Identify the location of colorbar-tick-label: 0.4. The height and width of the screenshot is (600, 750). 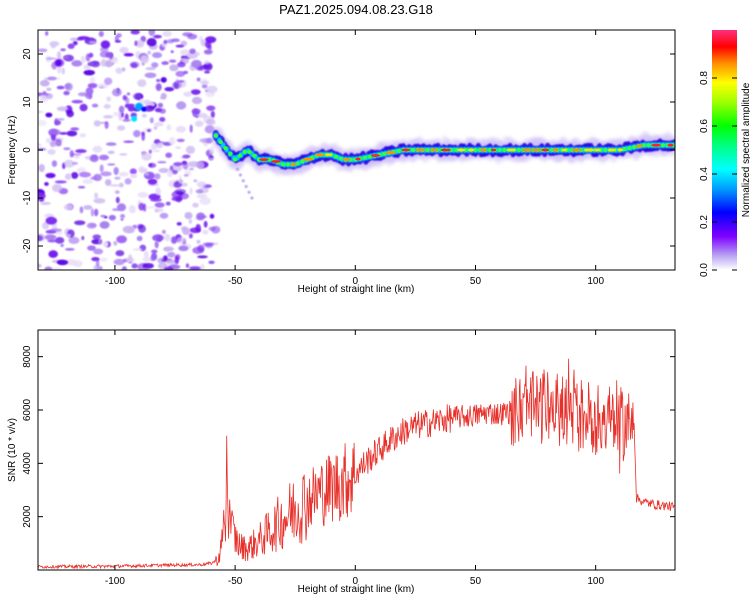
(704, 174).